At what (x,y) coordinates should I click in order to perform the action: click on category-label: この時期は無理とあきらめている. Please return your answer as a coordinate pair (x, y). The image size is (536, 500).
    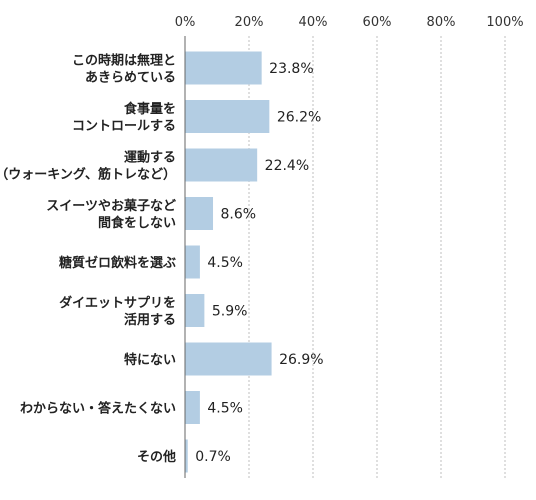
    Looking at the image, I should click on (124, 69).